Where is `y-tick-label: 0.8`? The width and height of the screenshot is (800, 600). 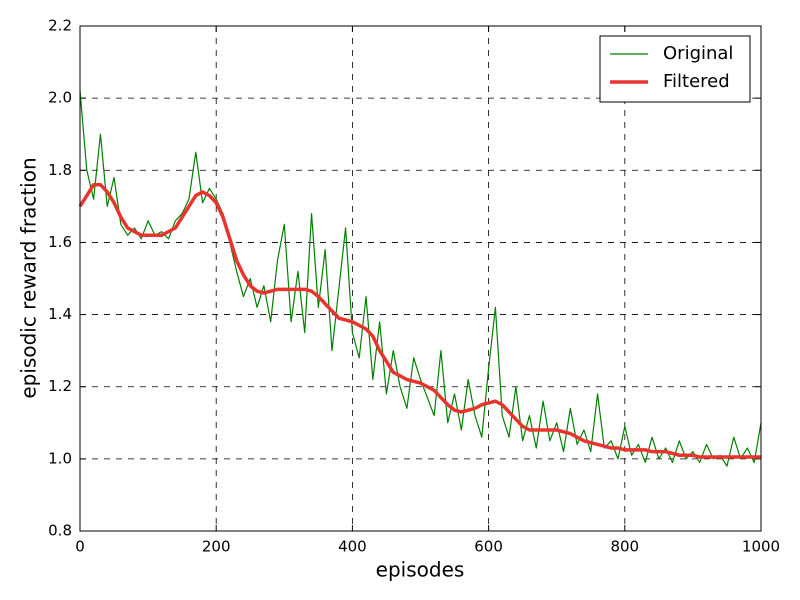 y-tick-label: 0.8 is located at coordinates (60, 531).